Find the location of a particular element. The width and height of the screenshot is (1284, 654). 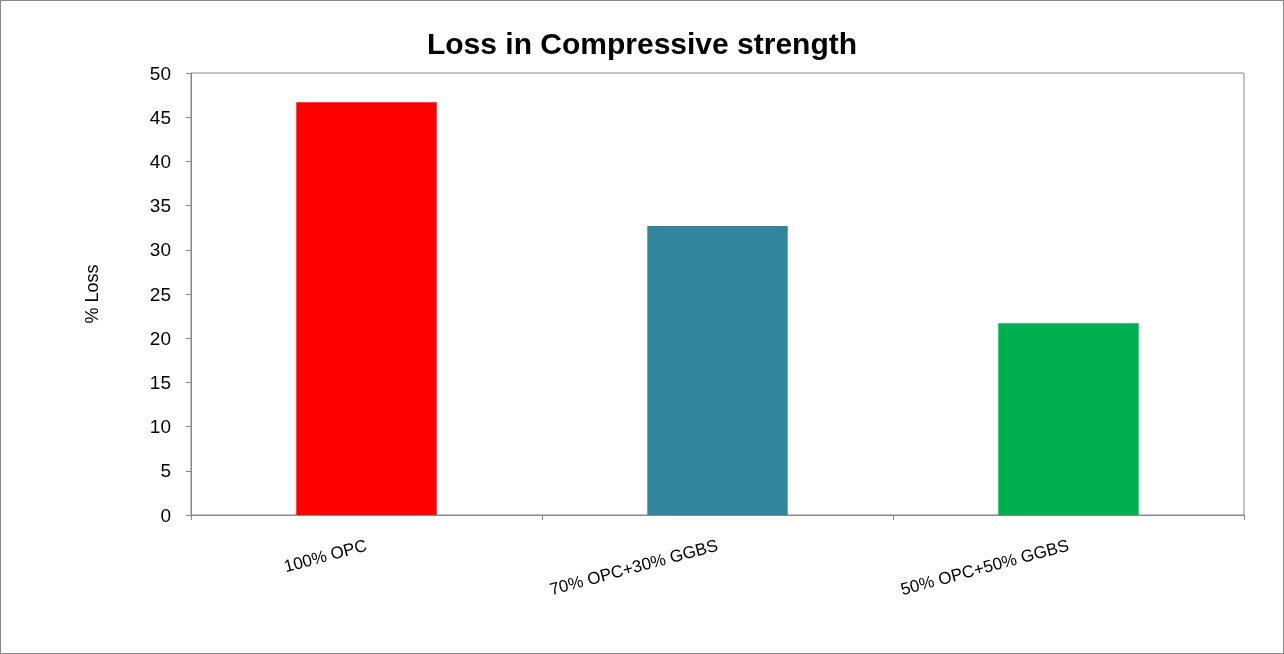

y-tick-label: 40 is located at coordinates (160, 161).